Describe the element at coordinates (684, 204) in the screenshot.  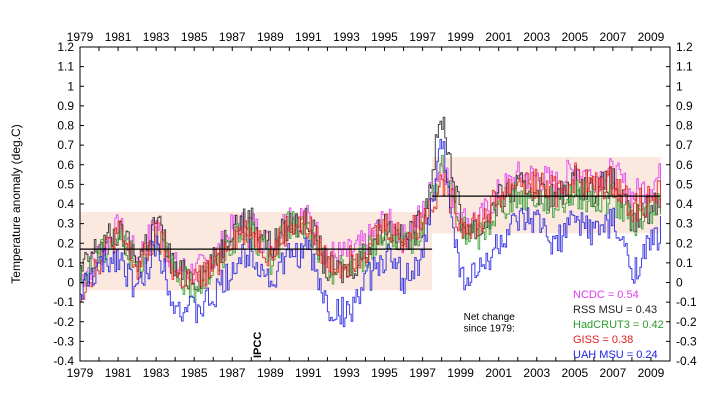
I see `y-tick-label-right: 0.4` at that location.